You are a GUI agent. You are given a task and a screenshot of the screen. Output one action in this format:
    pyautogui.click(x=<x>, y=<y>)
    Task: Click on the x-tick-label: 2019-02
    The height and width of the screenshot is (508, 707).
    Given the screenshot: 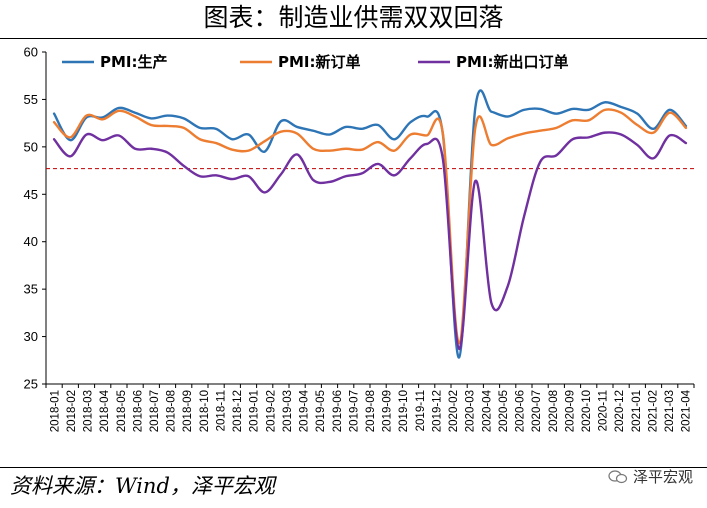 What is the action you would take?
    pyautogui.click(x=271, y=411)
    